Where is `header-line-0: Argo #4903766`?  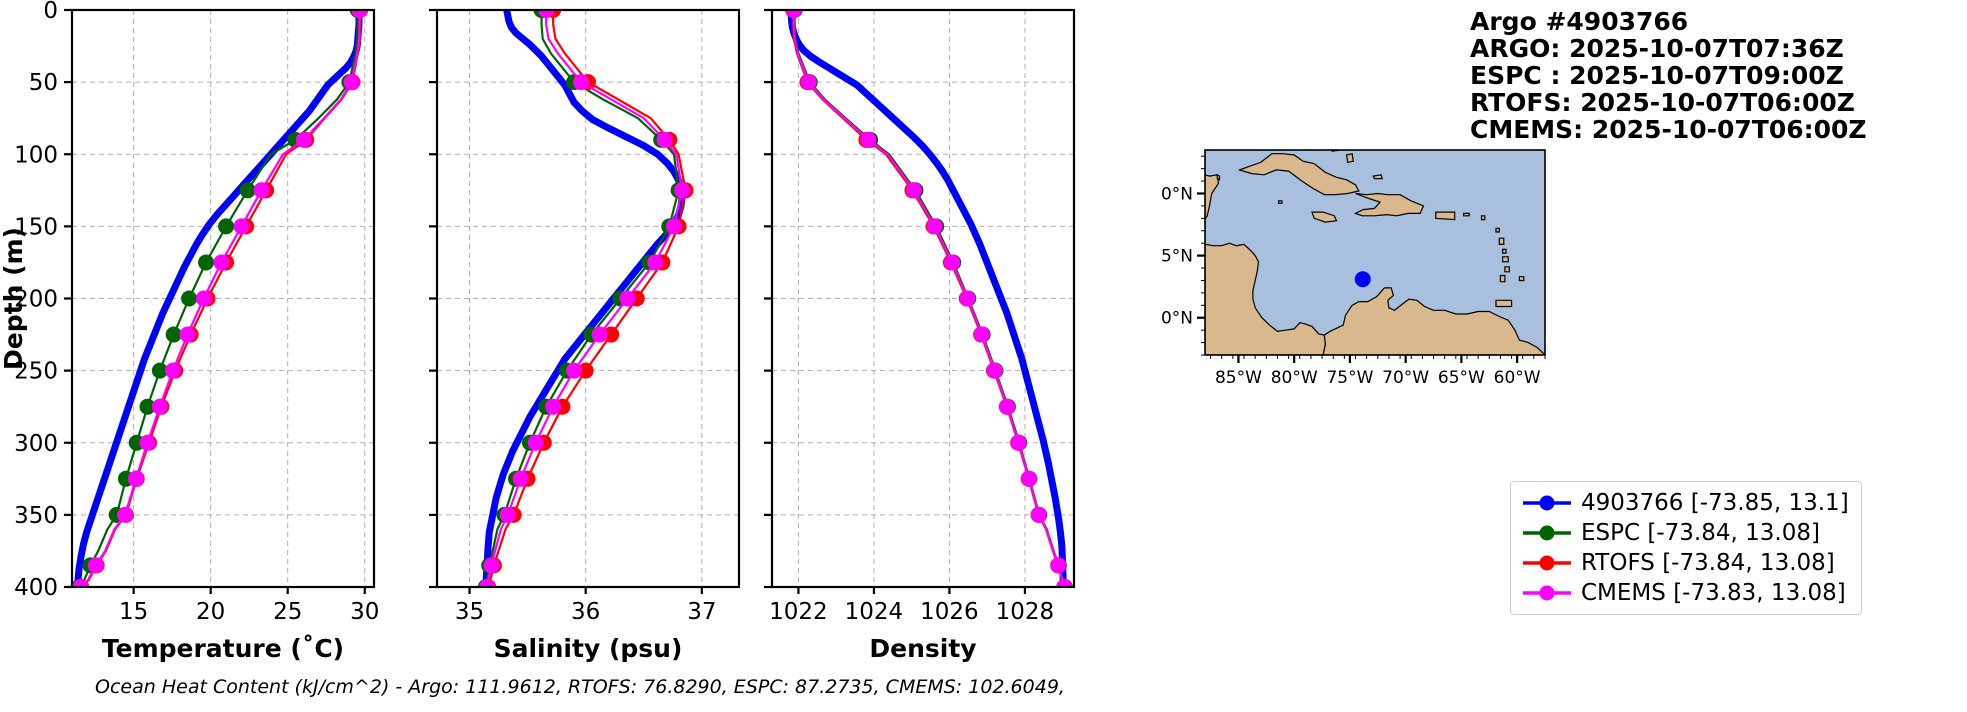
header-line-0: Argo #4903766 is located at coordinates (1579, 21).